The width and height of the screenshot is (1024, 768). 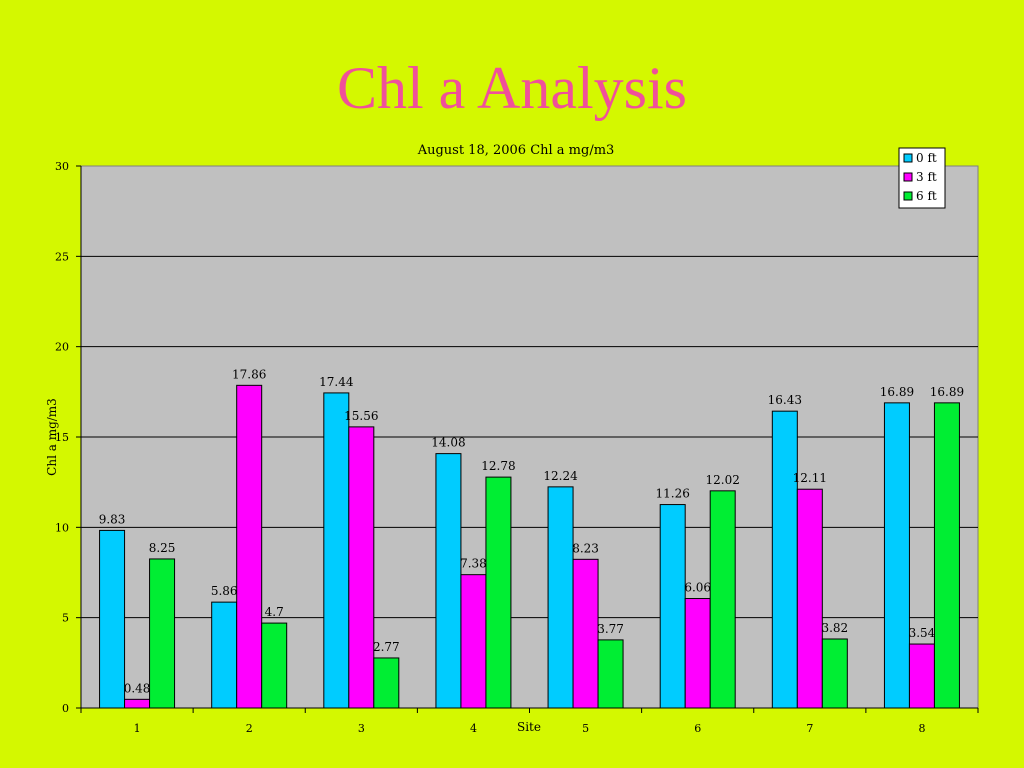 I want to click on data-label: 8.23, so click(x=585, y=548).